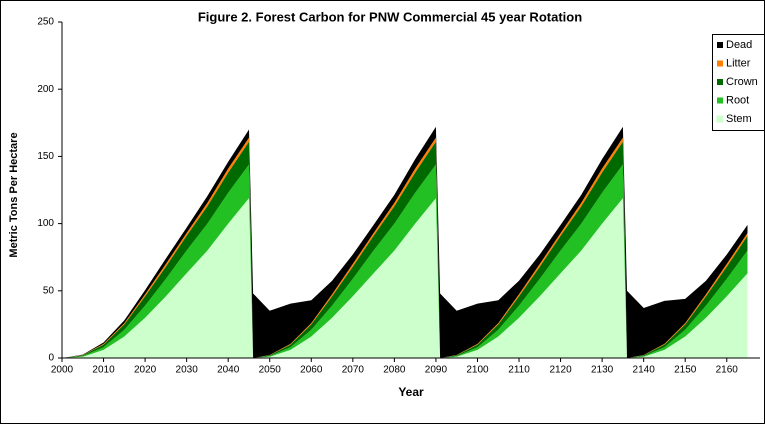 The height and width of the screenshot is (424, 765). Describe the element at coordinates (45, 89) in the screenshot. I see `y-tick-label: 200` at that location.